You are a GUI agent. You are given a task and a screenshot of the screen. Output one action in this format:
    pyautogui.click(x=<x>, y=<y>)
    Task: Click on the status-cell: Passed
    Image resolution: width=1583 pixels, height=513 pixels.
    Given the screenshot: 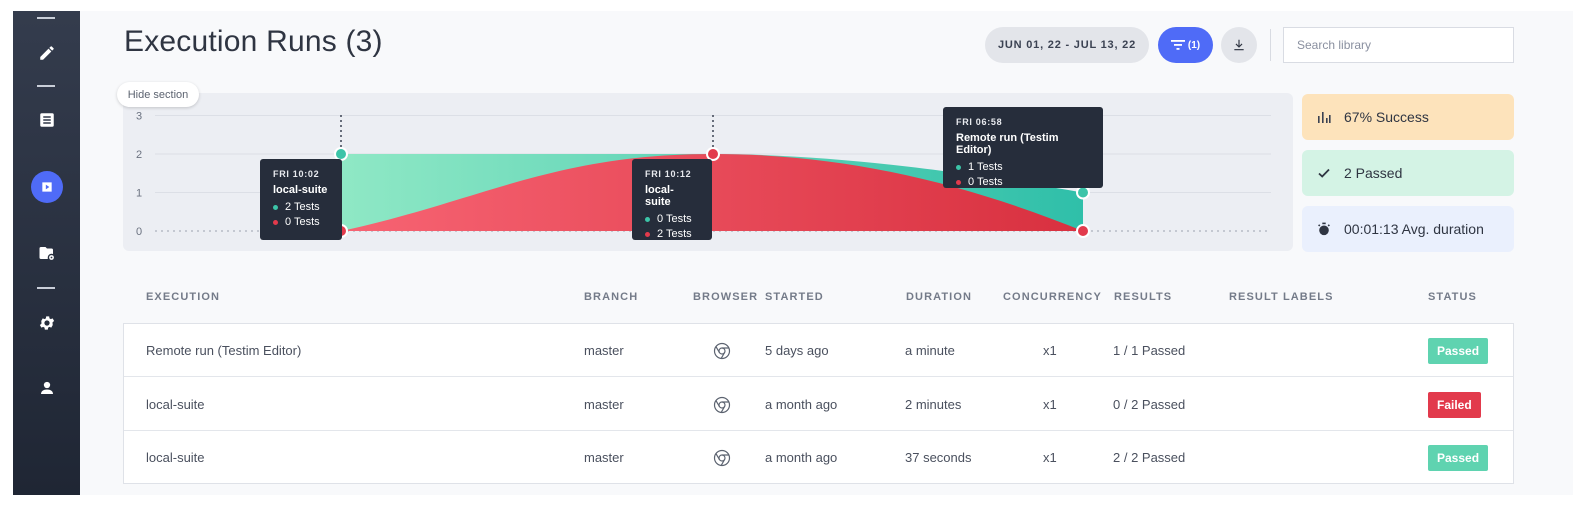 What is the action you would take?
    pyautogui.click(x=1458, y=457)
    